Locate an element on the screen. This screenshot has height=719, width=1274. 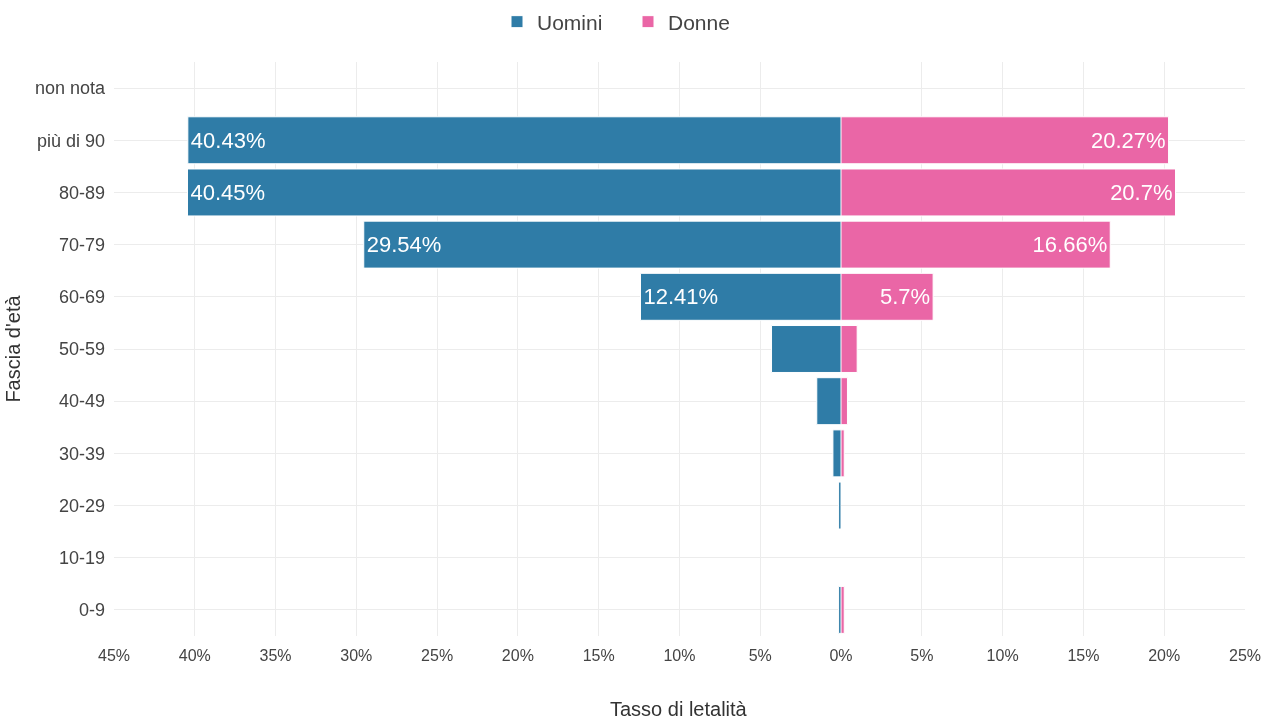
bar is located at coordinates (839, 505).